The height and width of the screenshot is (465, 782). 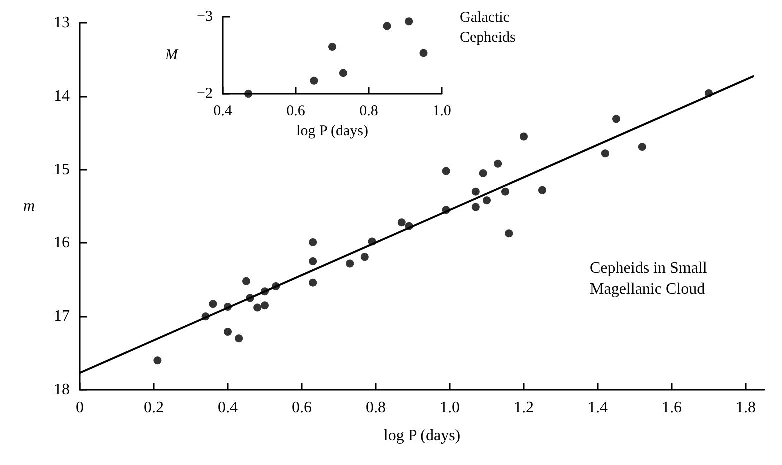 What do you see at coordinates (62, 23) in the screenshot?
I see `y-tick-label: 13` at bounding box center [62, 23].